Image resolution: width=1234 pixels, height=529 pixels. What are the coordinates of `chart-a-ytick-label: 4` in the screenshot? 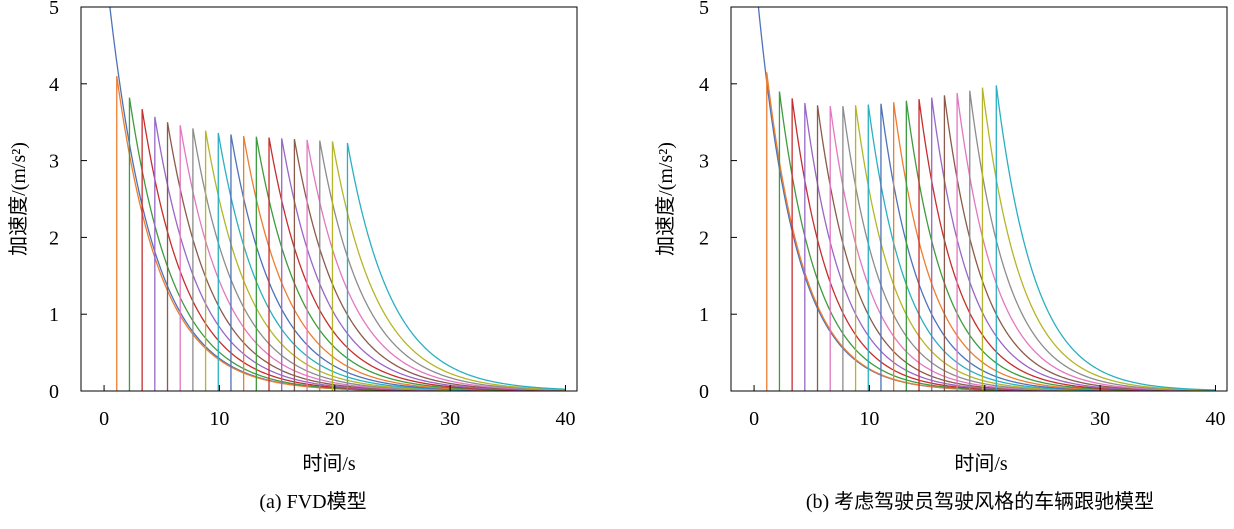 It's located at (54, 85).